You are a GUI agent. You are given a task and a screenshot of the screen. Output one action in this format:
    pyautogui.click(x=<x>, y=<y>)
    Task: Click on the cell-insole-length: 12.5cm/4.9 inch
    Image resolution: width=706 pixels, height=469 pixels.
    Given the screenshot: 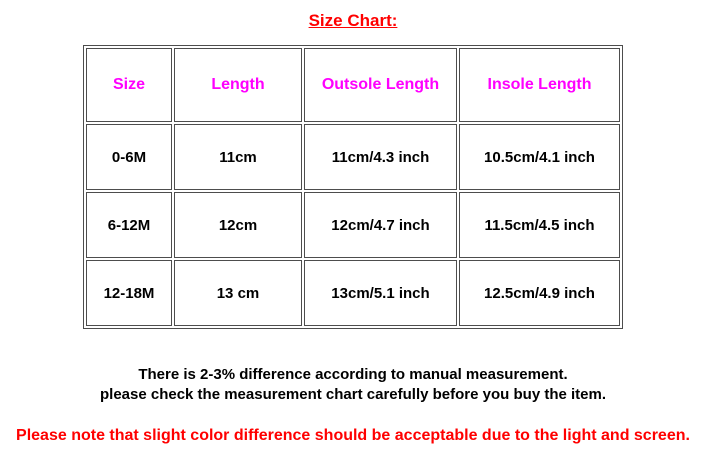 What is the action you would take?
    pyautogui.click(x=539, y=293)
    